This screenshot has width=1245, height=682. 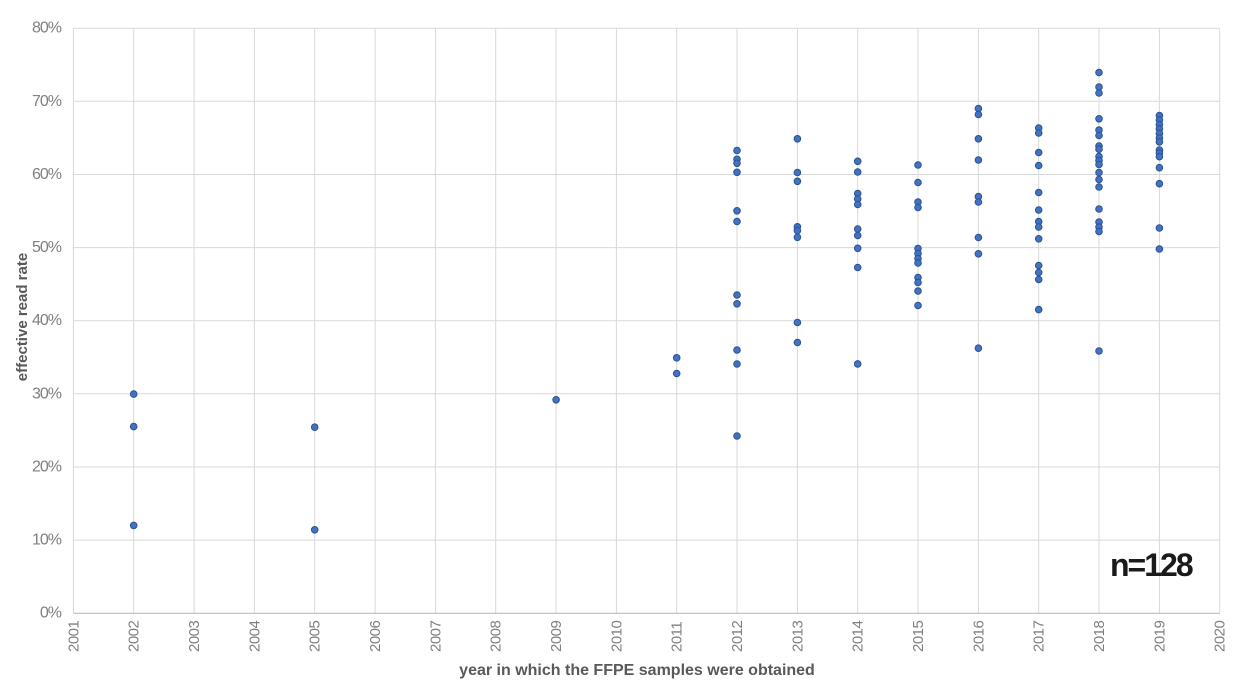 I want to click on svg-text: 60%, so click(x=47, y=174).